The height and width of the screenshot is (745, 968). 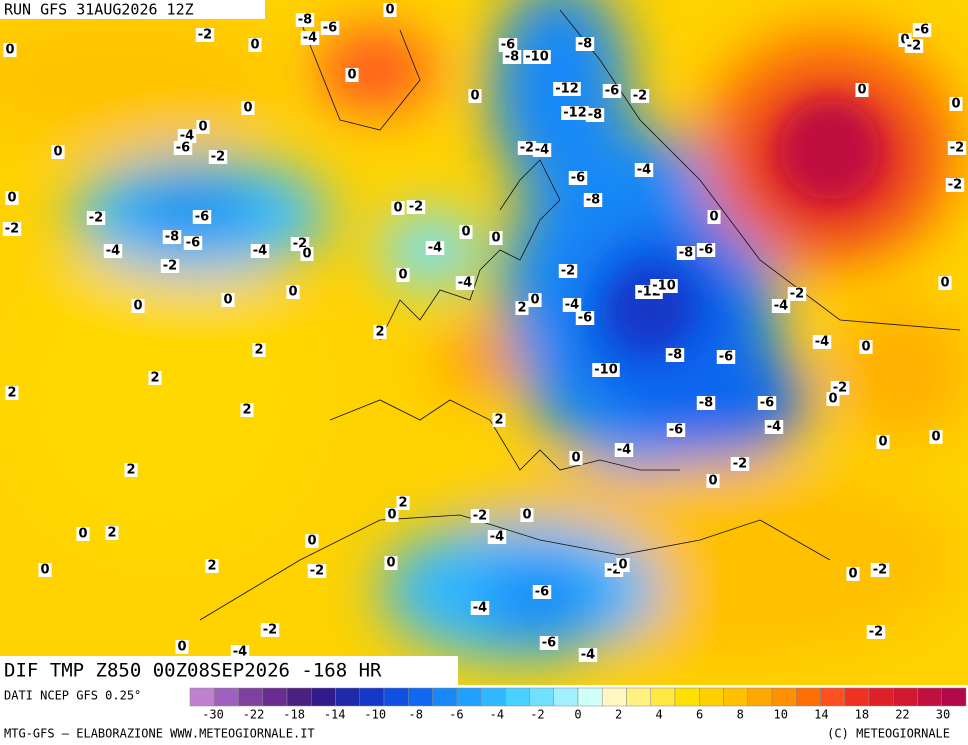 What do you see at coordinates (508, 45) in the screenshot?
I see `contour-value: -6` at bounding box center [508, 45].